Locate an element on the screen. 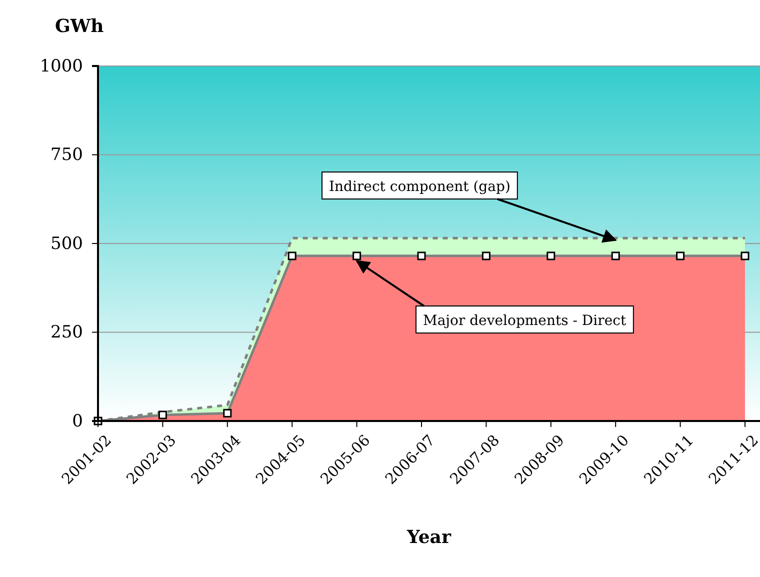  y-axis-title: GWh is located at coordinates (79, 26).